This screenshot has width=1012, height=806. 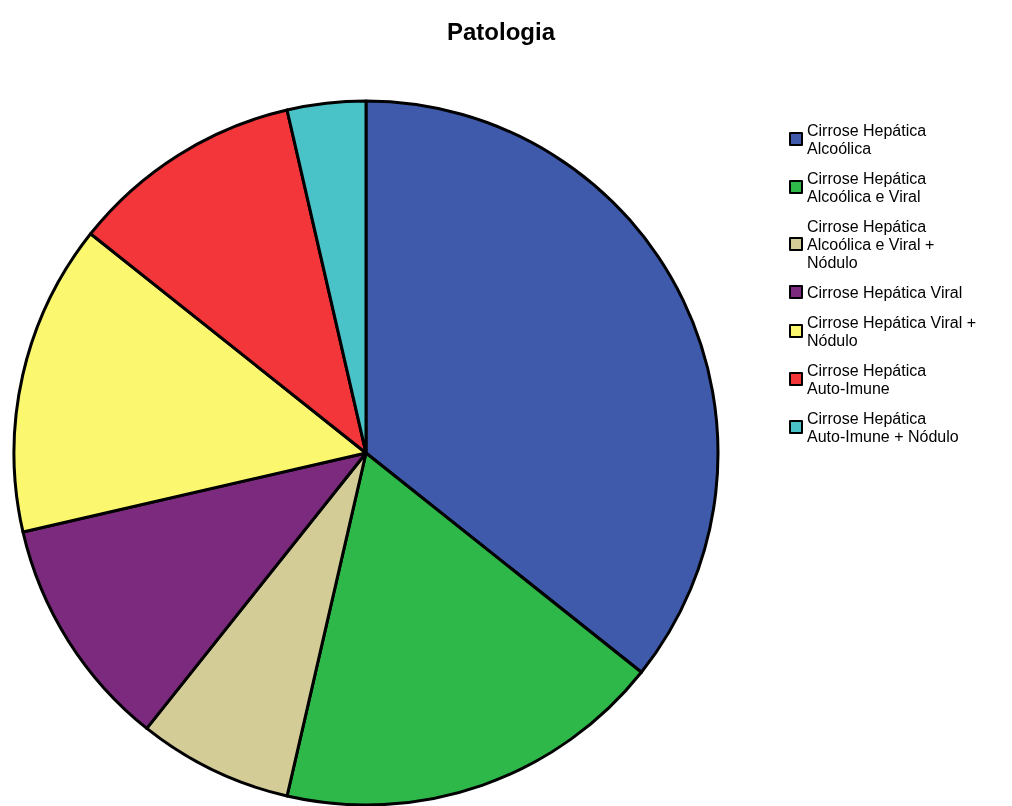 What do you see at coordinates (501, 31) in the screenshot?
I see `chart-title: Patologia` at bounding box center [501, 31].